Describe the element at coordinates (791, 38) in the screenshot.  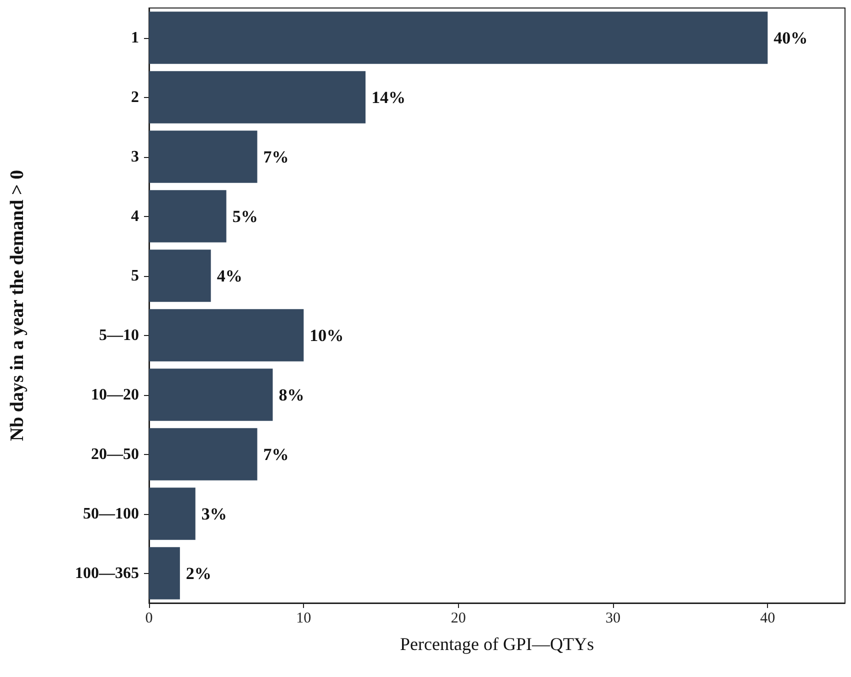
I see `data-label: 40%` at that location.